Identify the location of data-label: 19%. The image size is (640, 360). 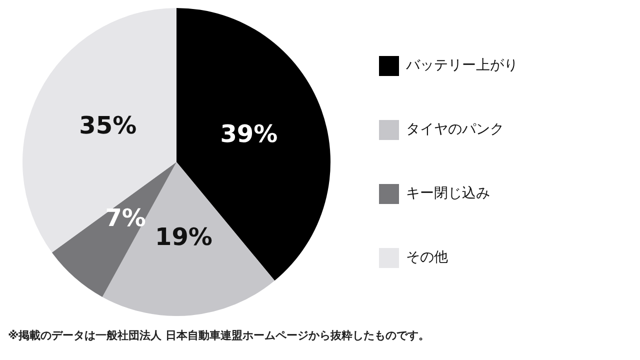
(183, 236).